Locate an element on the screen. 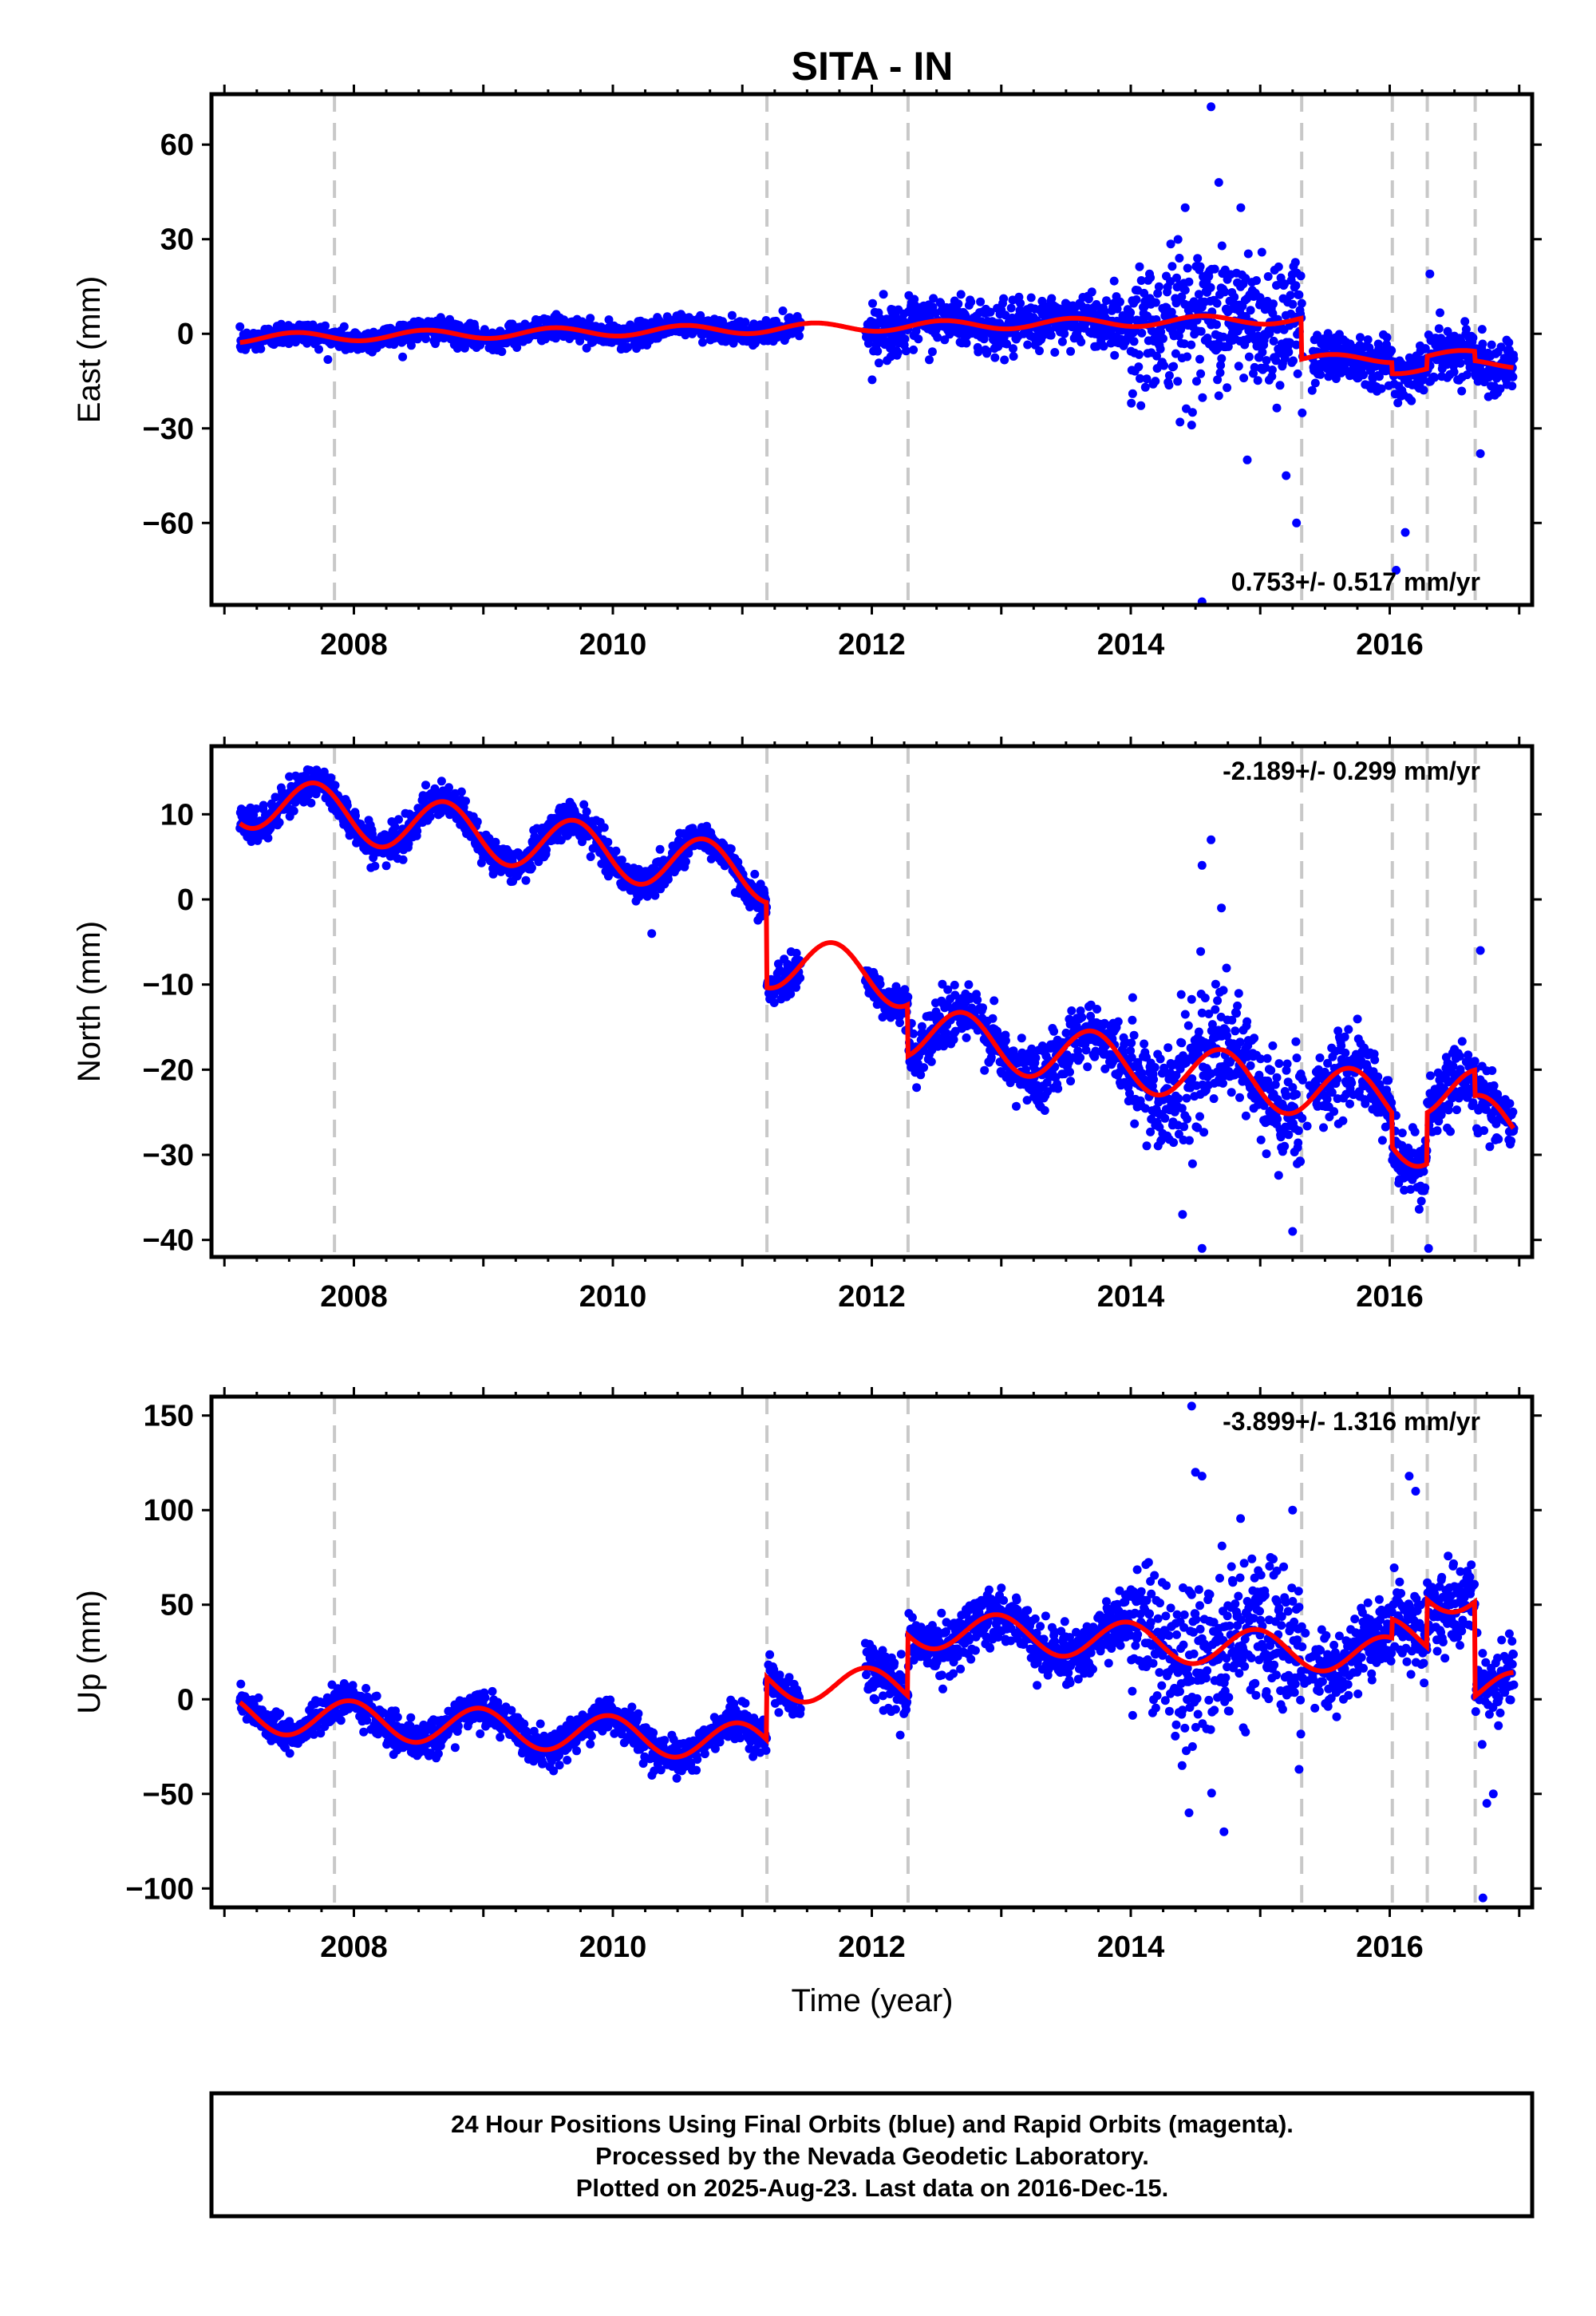 This screenshot has height=2316, width=1596. x-tick-label: 2014 is located at coordinates (1131, 645).